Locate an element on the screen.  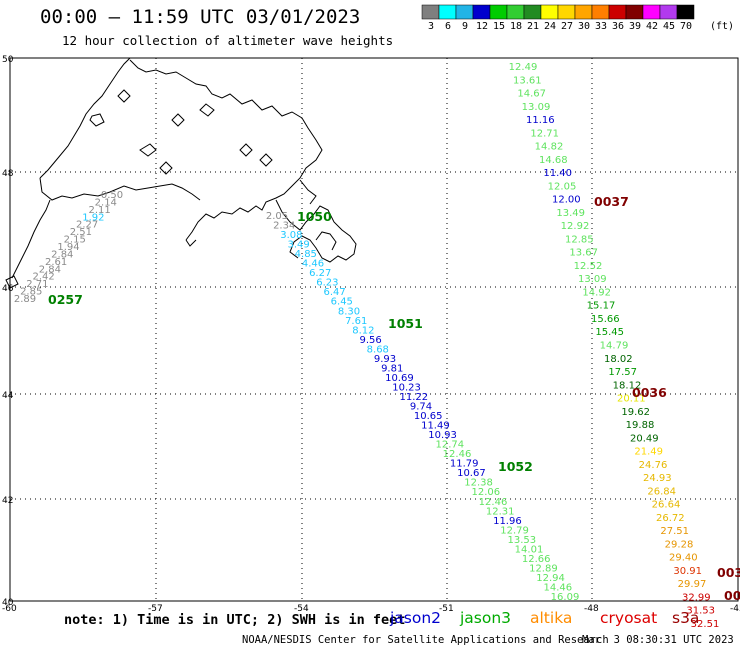
wave-height-value: 16.09 is located at coordinates (565, 597).